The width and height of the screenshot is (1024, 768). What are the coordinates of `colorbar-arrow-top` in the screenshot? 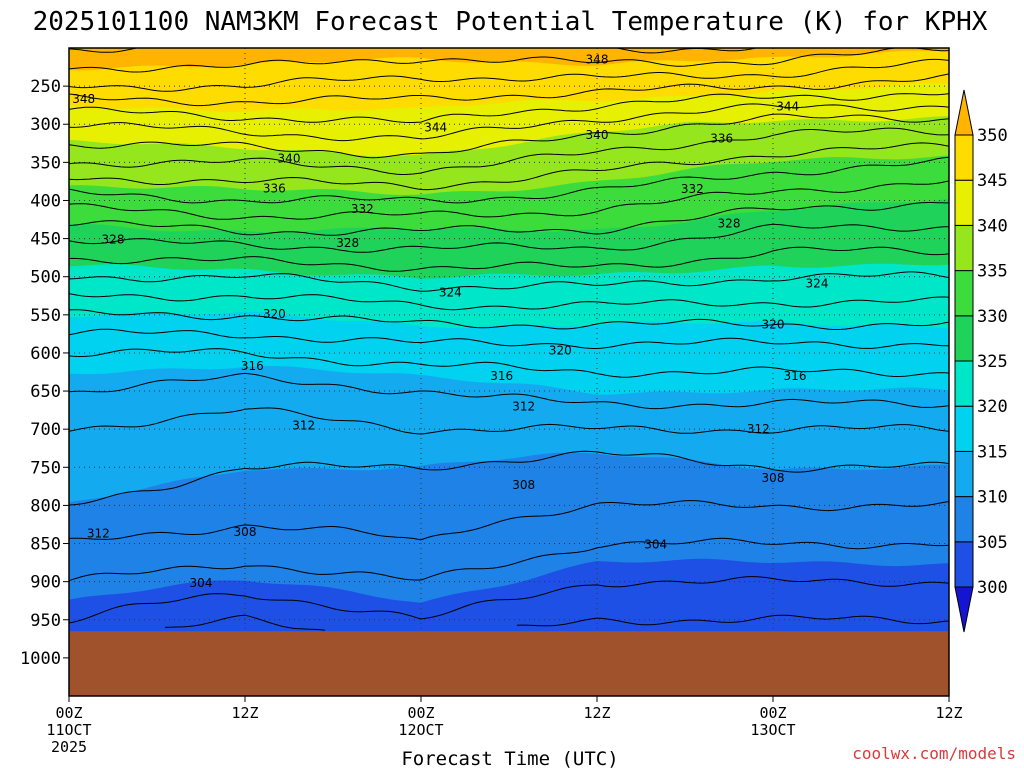 It's located at (964, 112).